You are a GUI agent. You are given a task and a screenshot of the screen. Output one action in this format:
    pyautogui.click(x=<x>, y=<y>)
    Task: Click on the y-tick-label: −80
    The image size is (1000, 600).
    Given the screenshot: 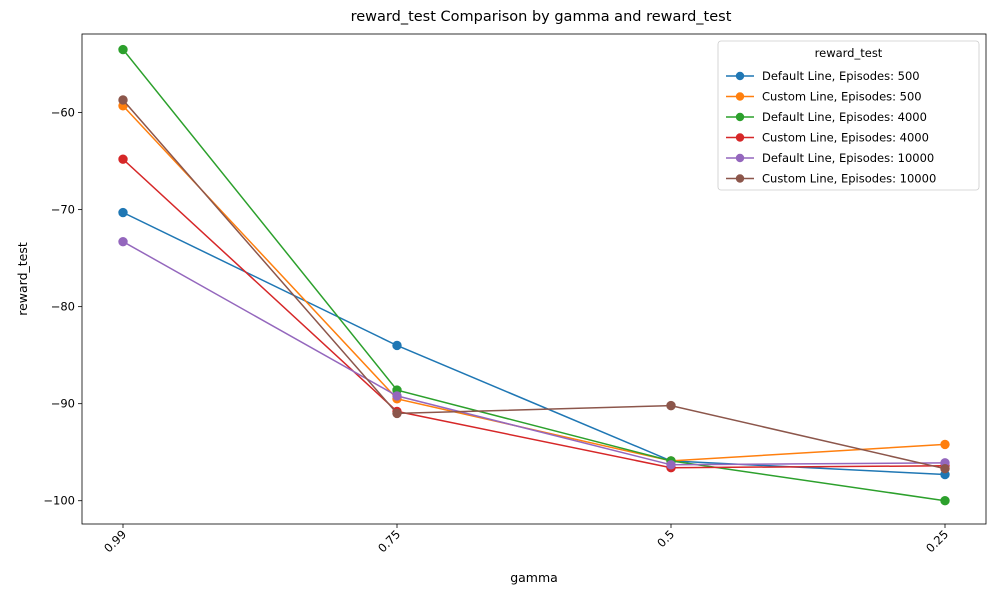 What is the action you would take?
    pyautogui.click(x=63, y=307)
    